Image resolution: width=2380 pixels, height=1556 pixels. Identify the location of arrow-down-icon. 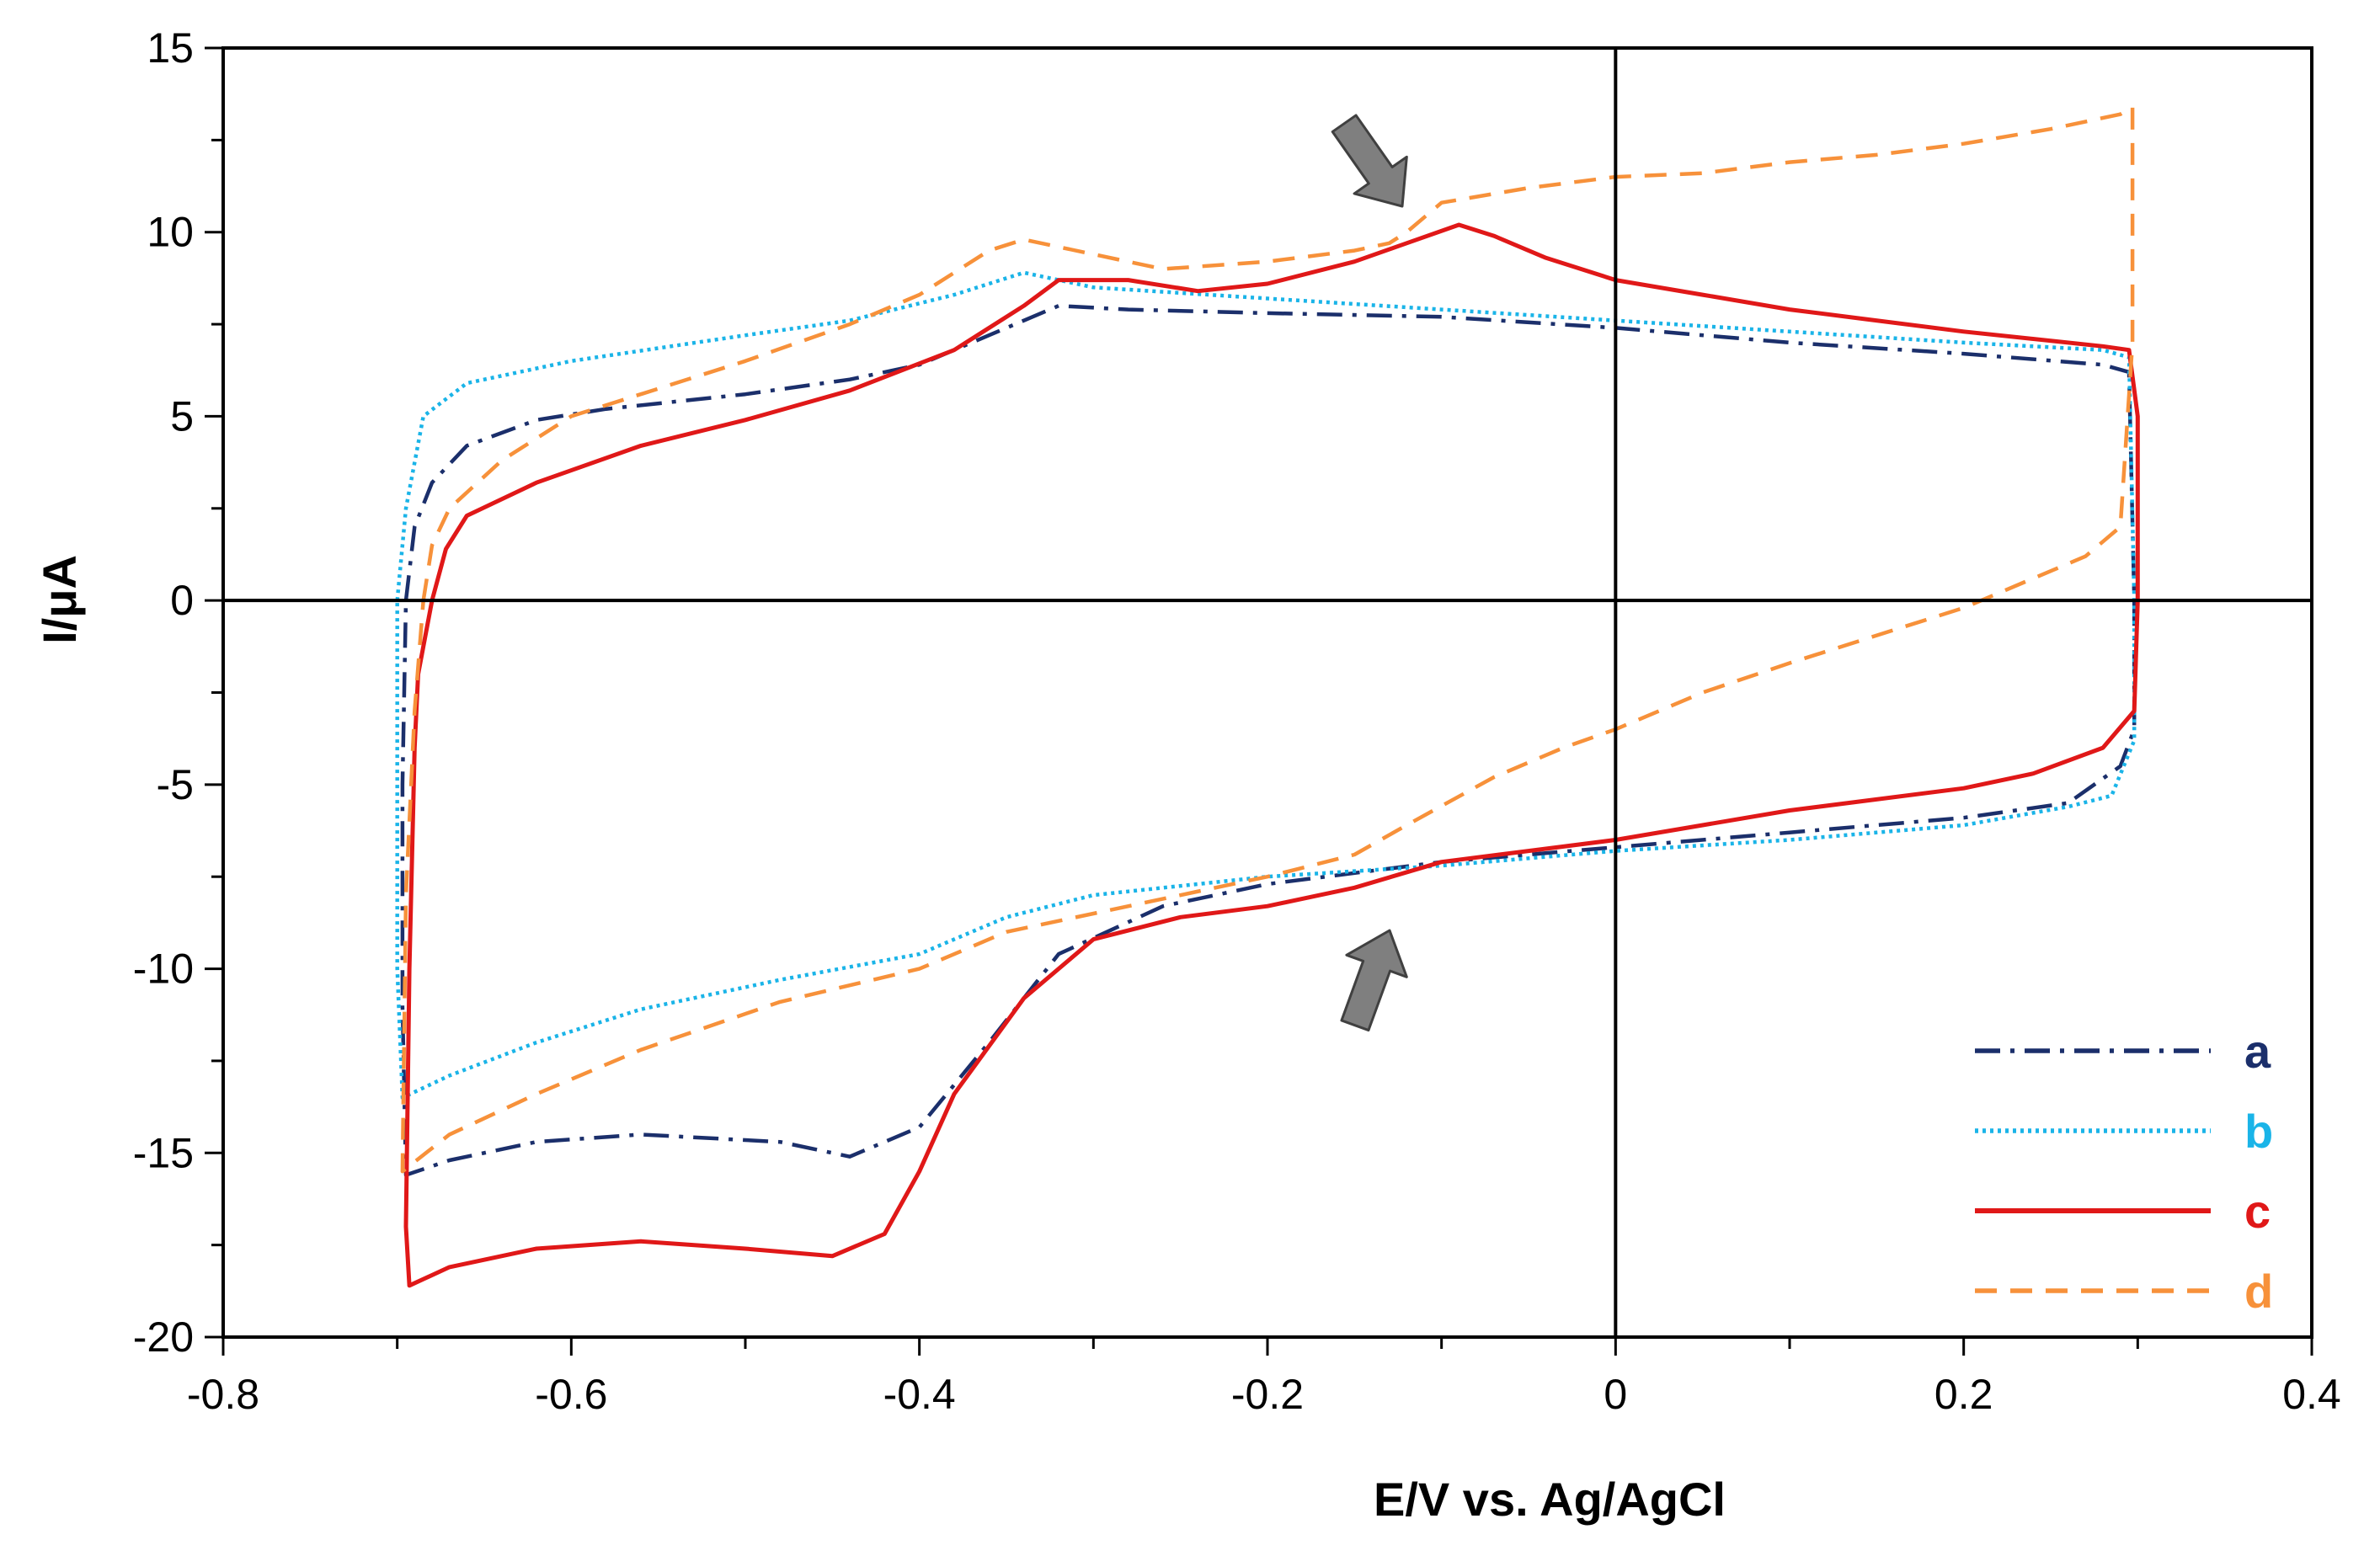
(1369, 161).